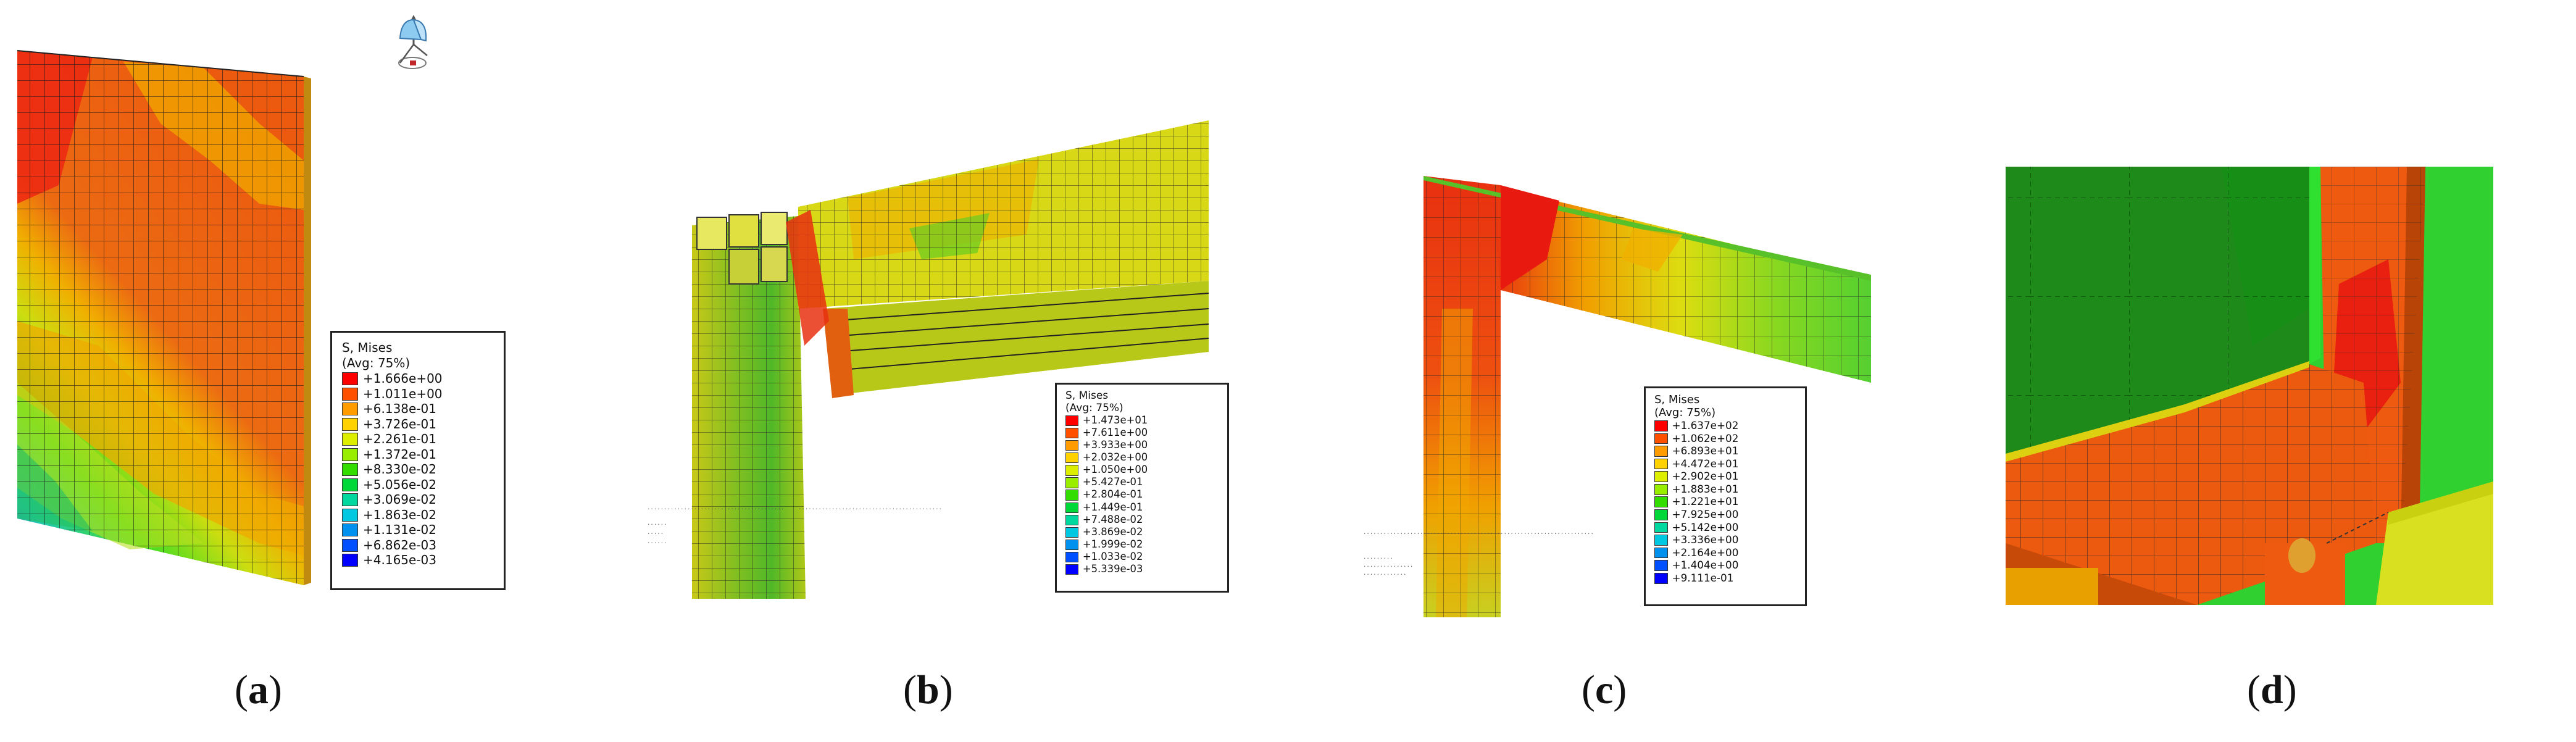  Describe the element at coordinates (418, 439) in the screenshot. I see `legend-entry: +2.261e-01` at that location.